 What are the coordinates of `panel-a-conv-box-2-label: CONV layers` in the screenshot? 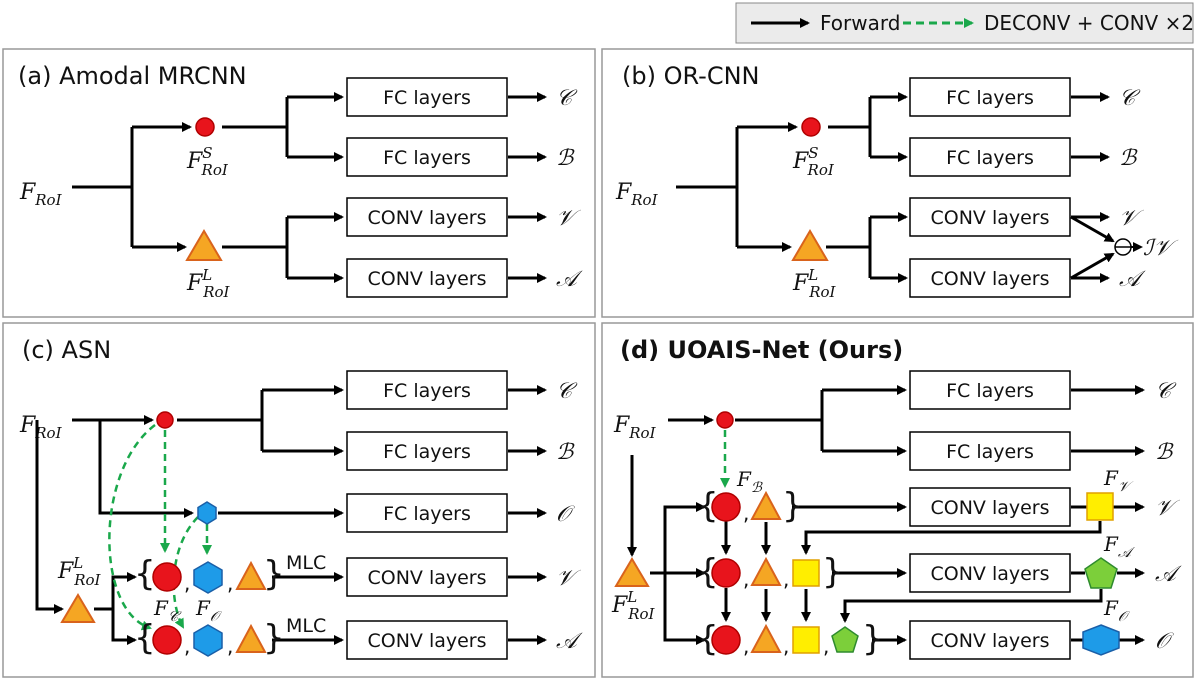 It's located at (426, 279).